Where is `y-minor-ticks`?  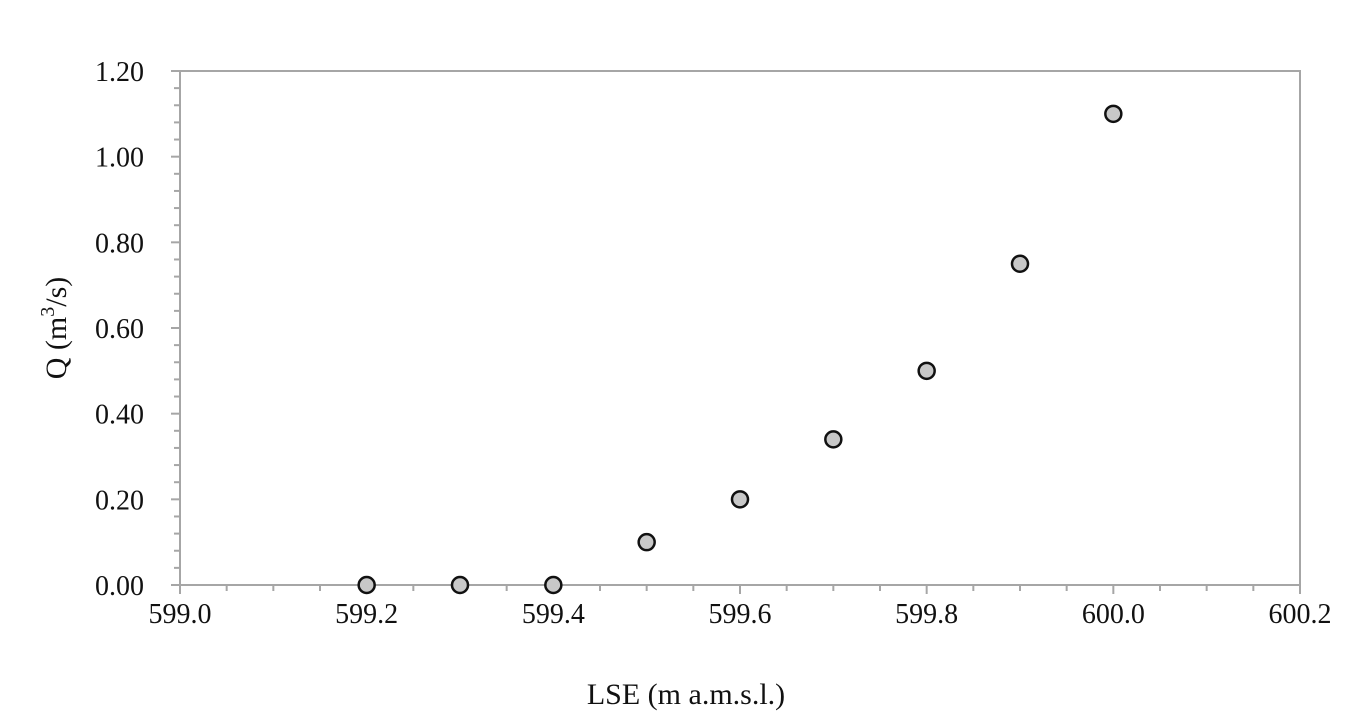 y-minor-ticks is located at coordinates (175, 328).